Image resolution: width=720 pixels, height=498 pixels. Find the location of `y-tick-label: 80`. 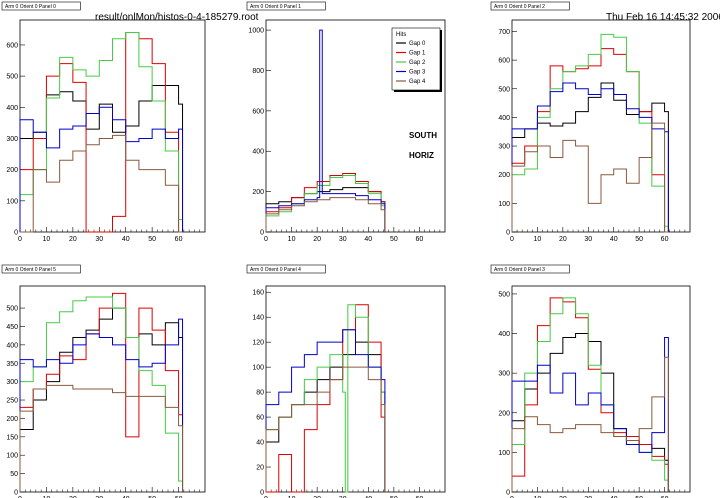

y-tick-label: 80 is located at coordinates (260, 393).